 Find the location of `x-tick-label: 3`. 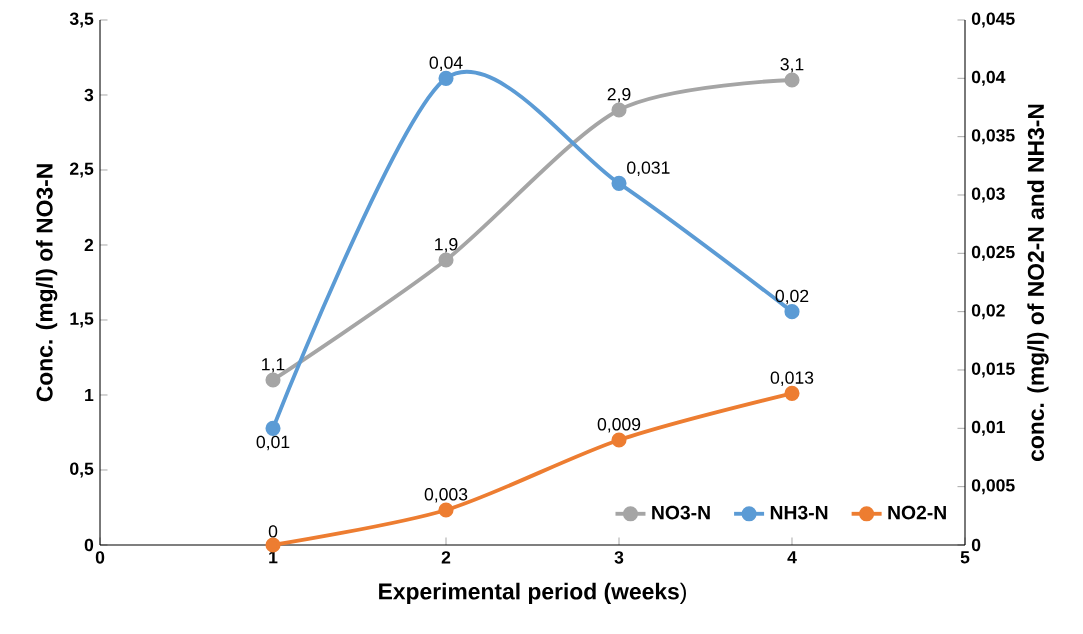

x-tick-label: 3 is located at coordinates (619, 557).